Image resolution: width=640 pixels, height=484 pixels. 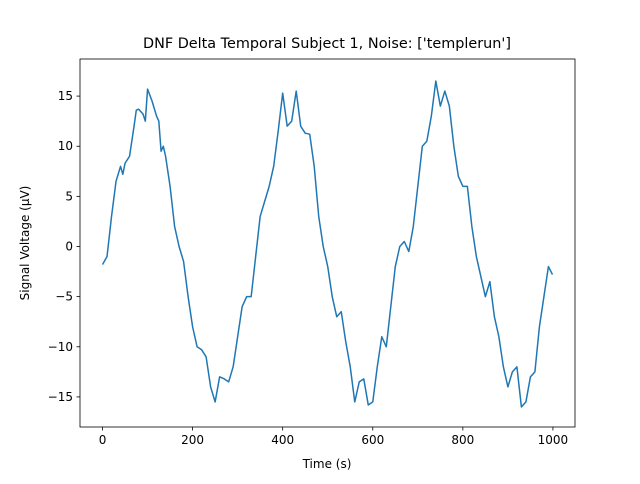 I want to click on x-tick-label: 200, so click(x=192, y=440).